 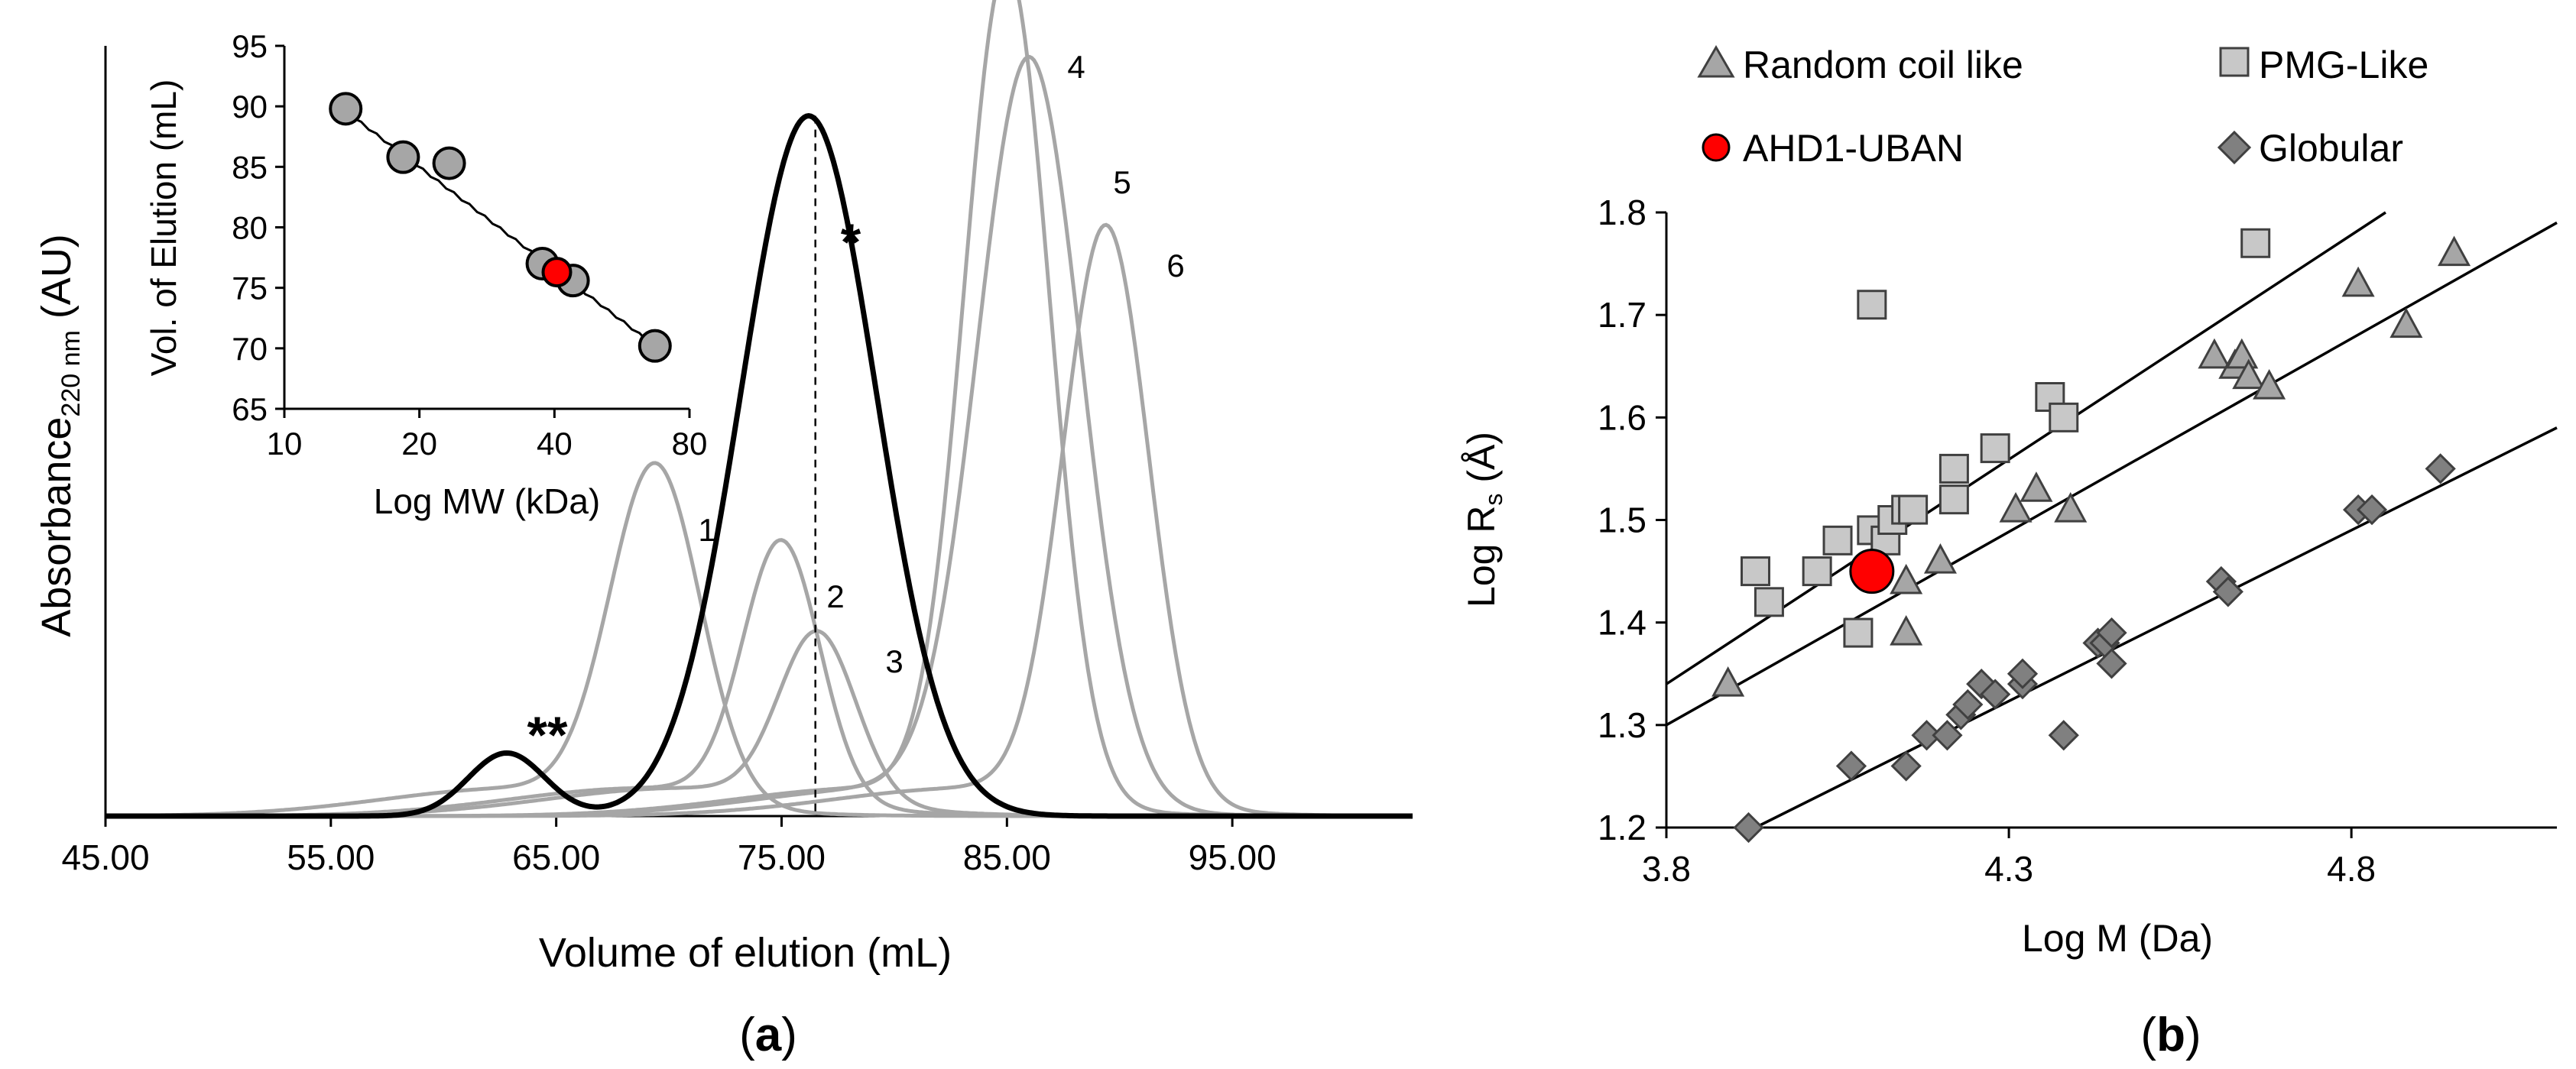 I want to click on panel-b-y-tick-label: 1.8, so click(x=1622, y=212).